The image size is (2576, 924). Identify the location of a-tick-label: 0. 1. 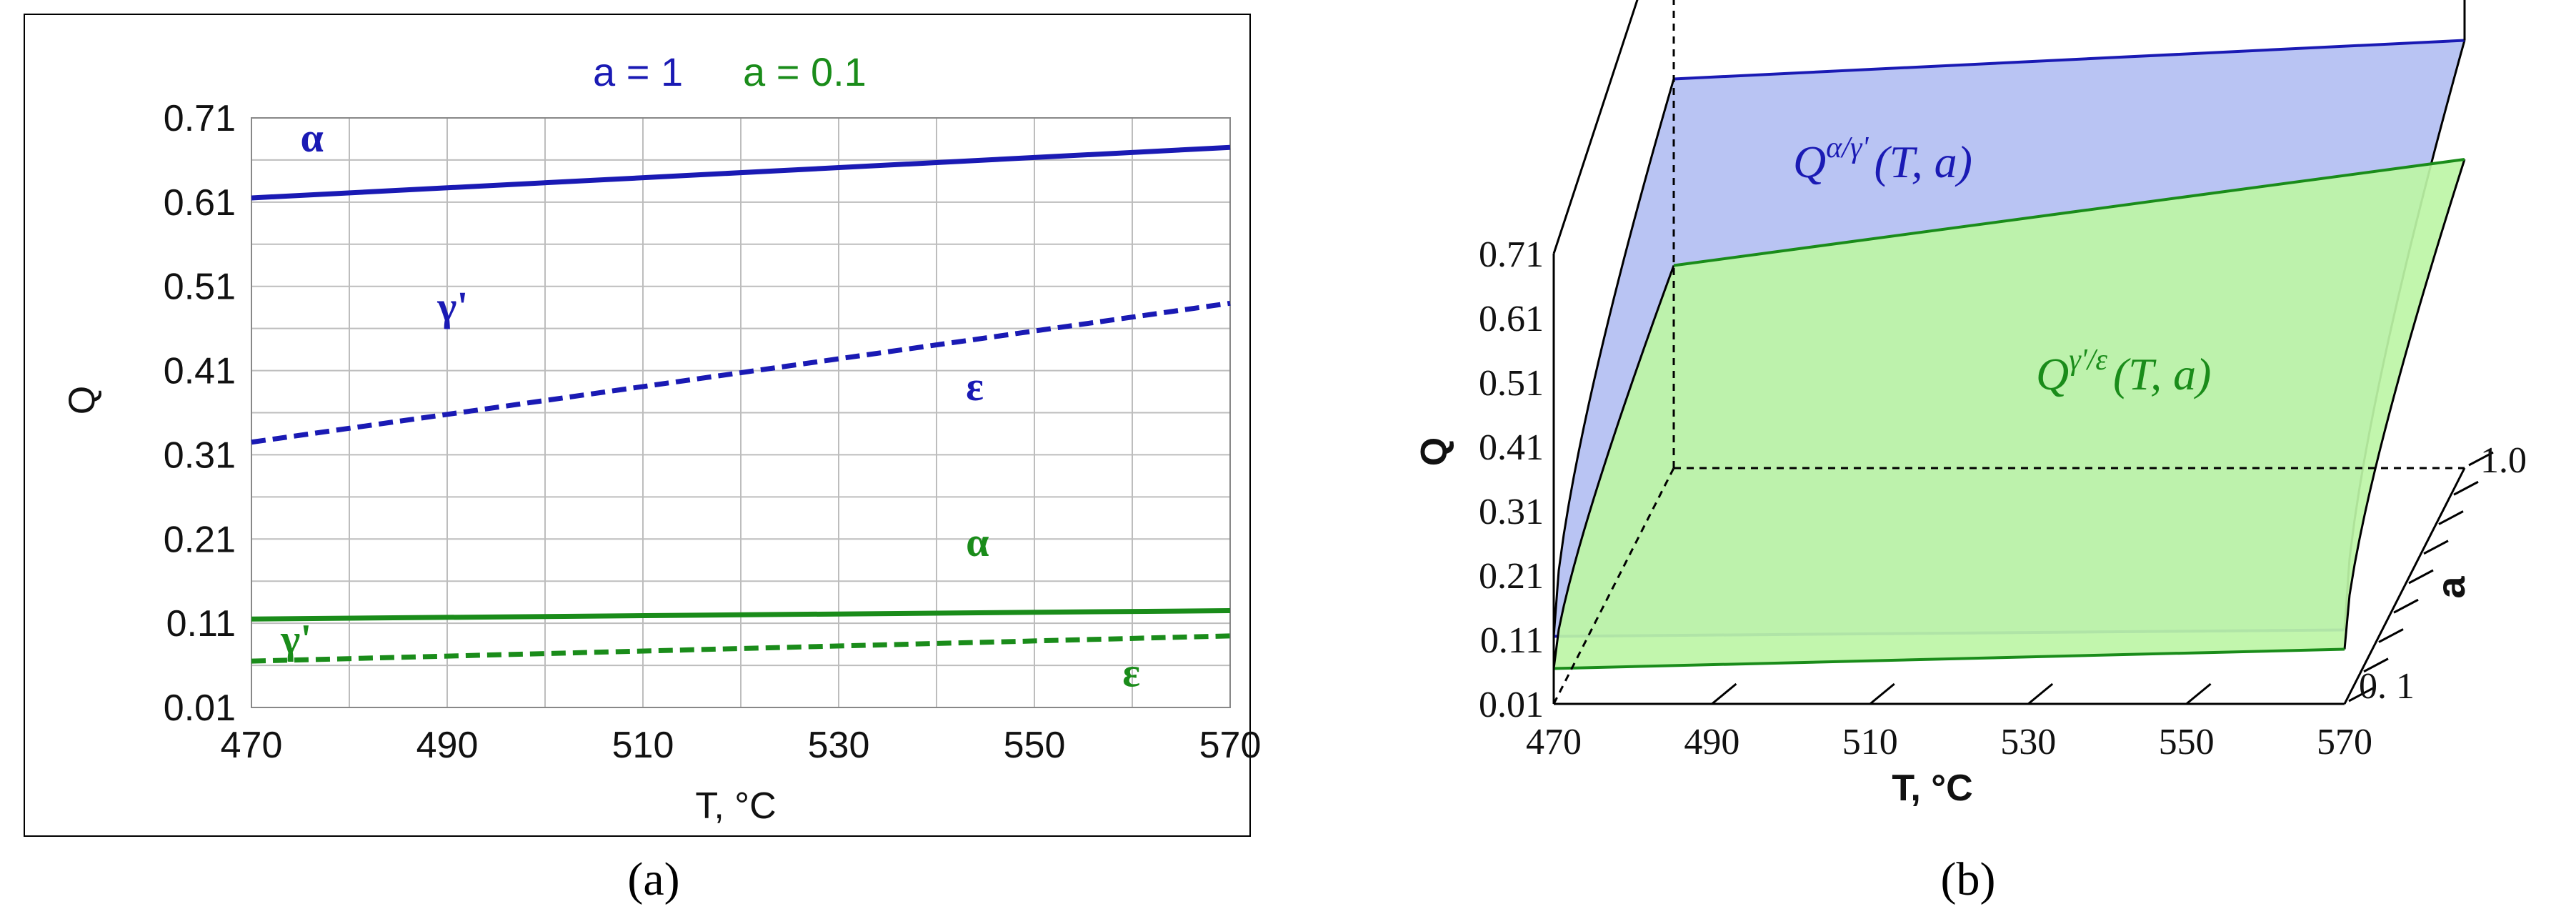
(2387, 686).